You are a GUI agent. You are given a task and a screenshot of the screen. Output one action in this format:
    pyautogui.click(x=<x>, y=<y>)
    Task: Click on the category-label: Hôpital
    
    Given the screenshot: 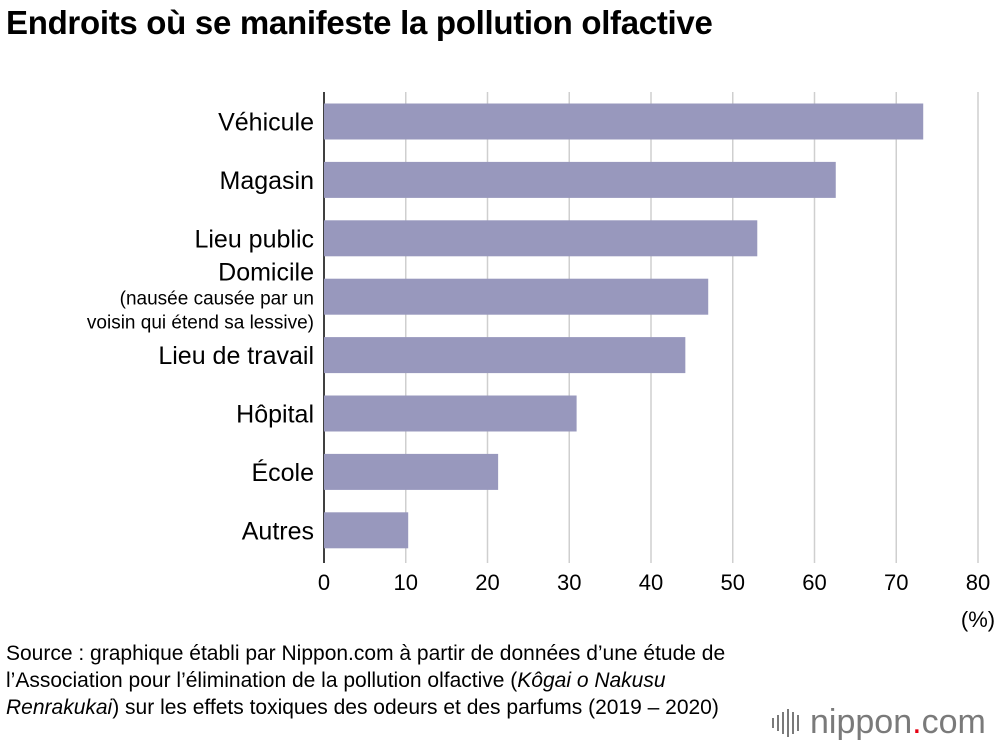 What is the action you would take?
    pyautogui.click(x=275, y=415)
    